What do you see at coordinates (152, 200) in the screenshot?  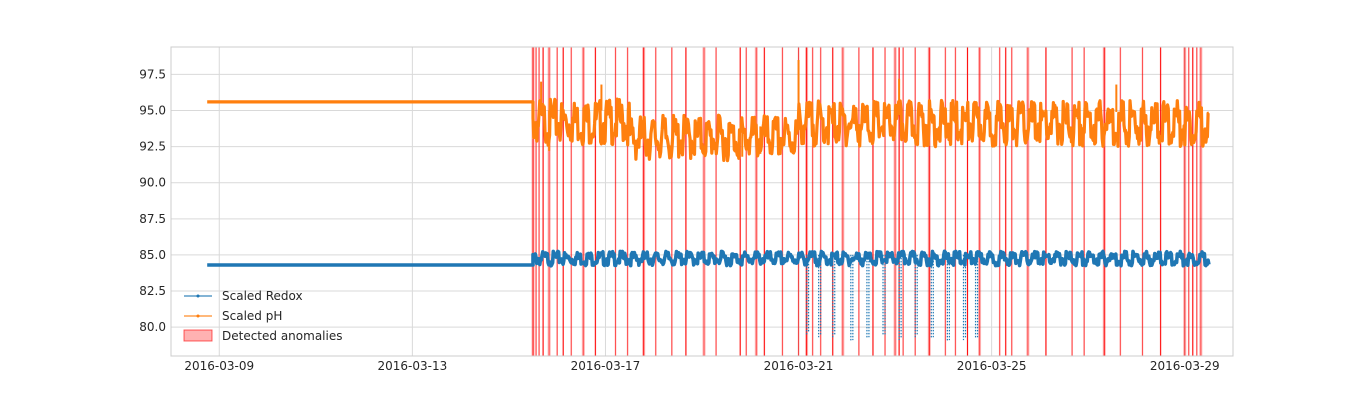 I see `y-tick-labels: 80.0 82.5 85.0 87.5 90.0 92.5 95.0 97.5` at bounding box center [152, 200].